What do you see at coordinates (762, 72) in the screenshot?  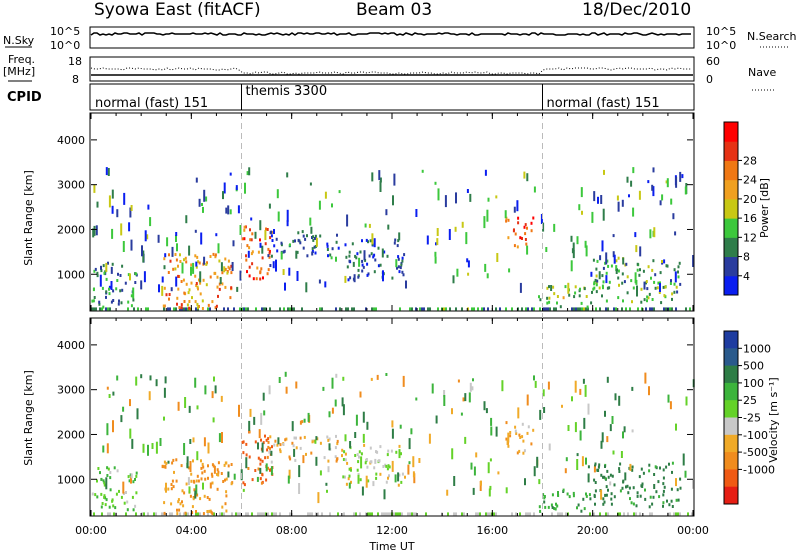 I see `nave-label: Nave` at bounding box center [762, 72].